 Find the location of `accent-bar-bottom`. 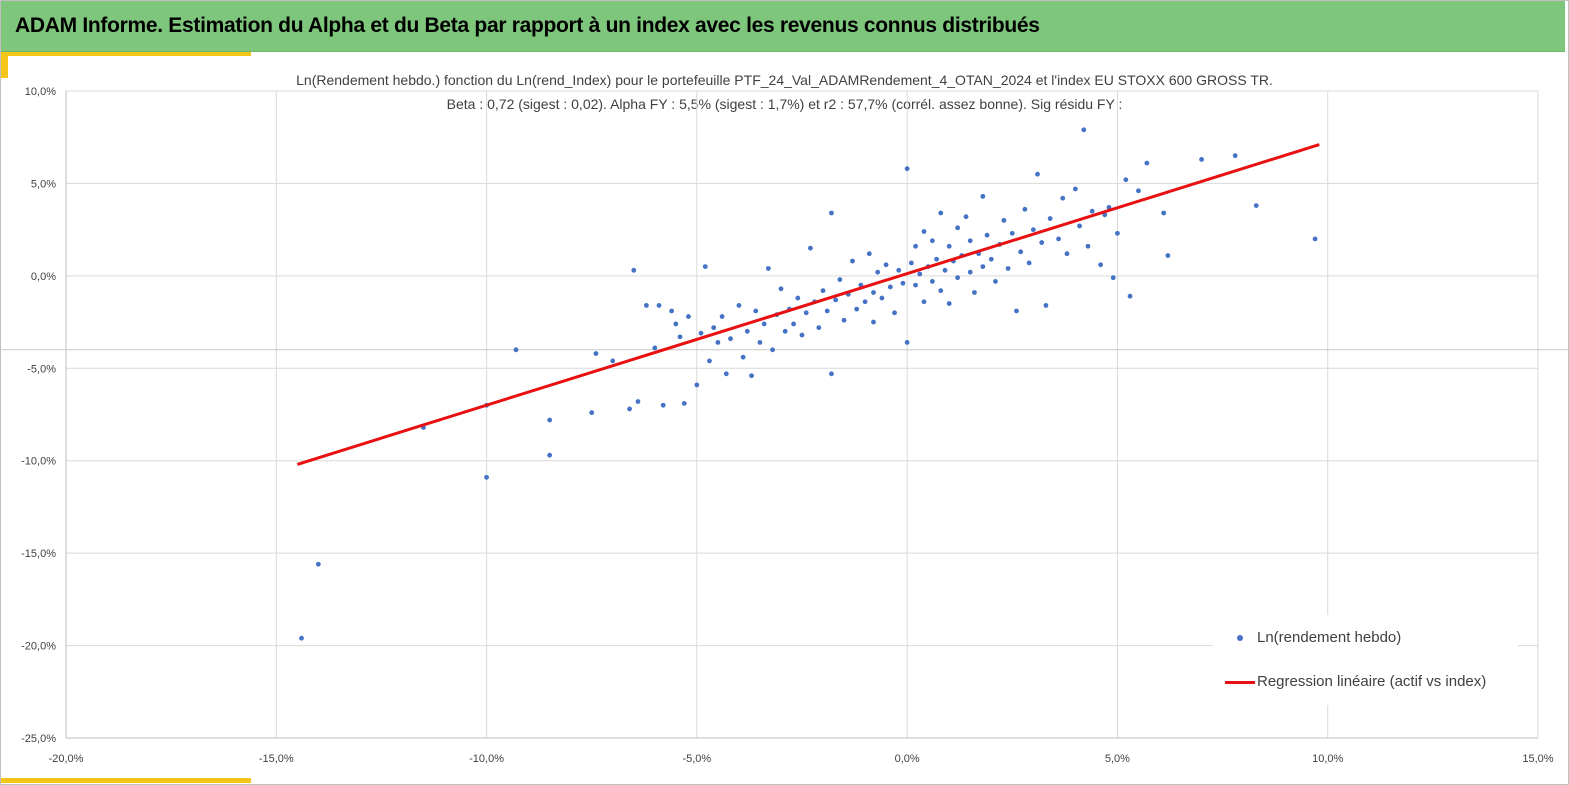

accent-bar-bottom is located at coordinates (126, 780).